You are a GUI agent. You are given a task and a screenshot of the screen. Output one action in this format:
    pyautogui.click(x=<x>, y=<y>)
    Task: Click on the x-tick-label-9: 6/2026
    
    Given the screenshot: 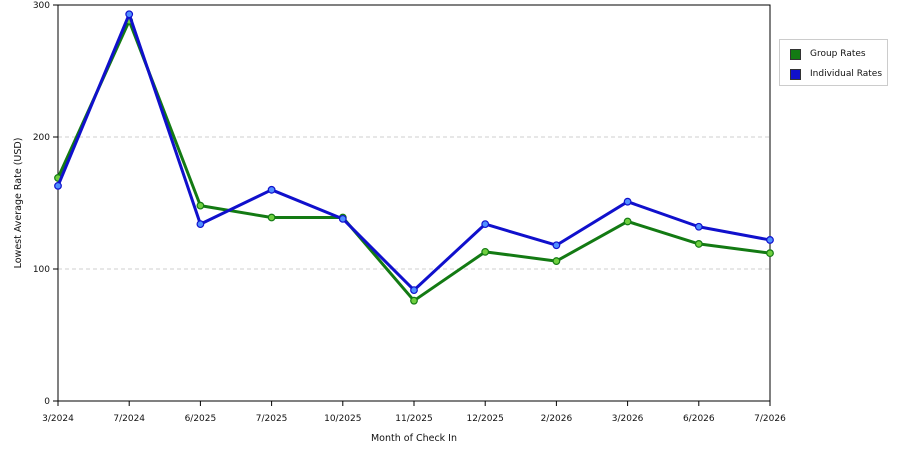 What is the action you would take?
    pyautogui.click(x=699, y=419)
    